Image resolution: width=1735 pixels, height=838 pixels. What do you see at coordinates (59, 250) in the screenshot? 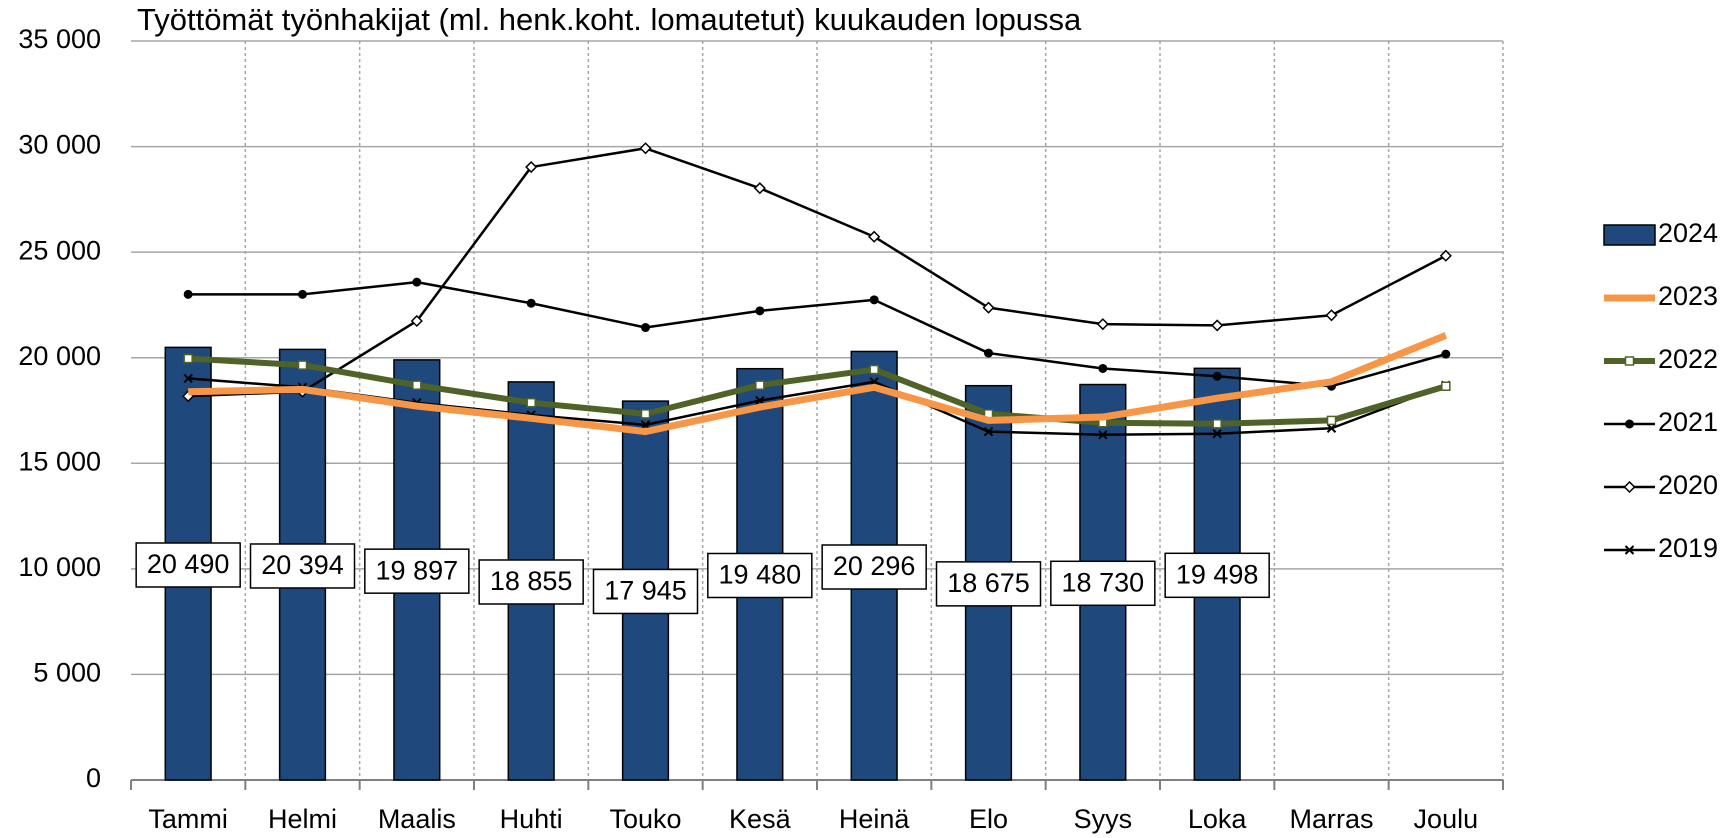
I see `y-tick-label: 25 000` at bounding box center [59, 250].